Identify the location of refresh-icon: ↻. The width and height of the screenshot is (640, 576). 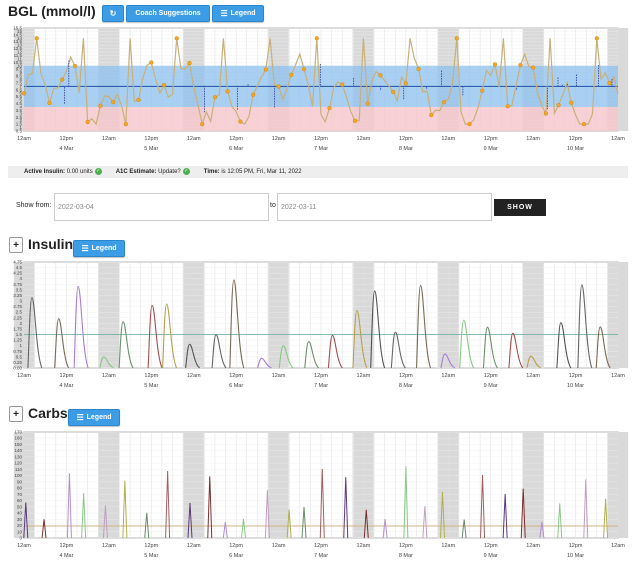
(113, 13).